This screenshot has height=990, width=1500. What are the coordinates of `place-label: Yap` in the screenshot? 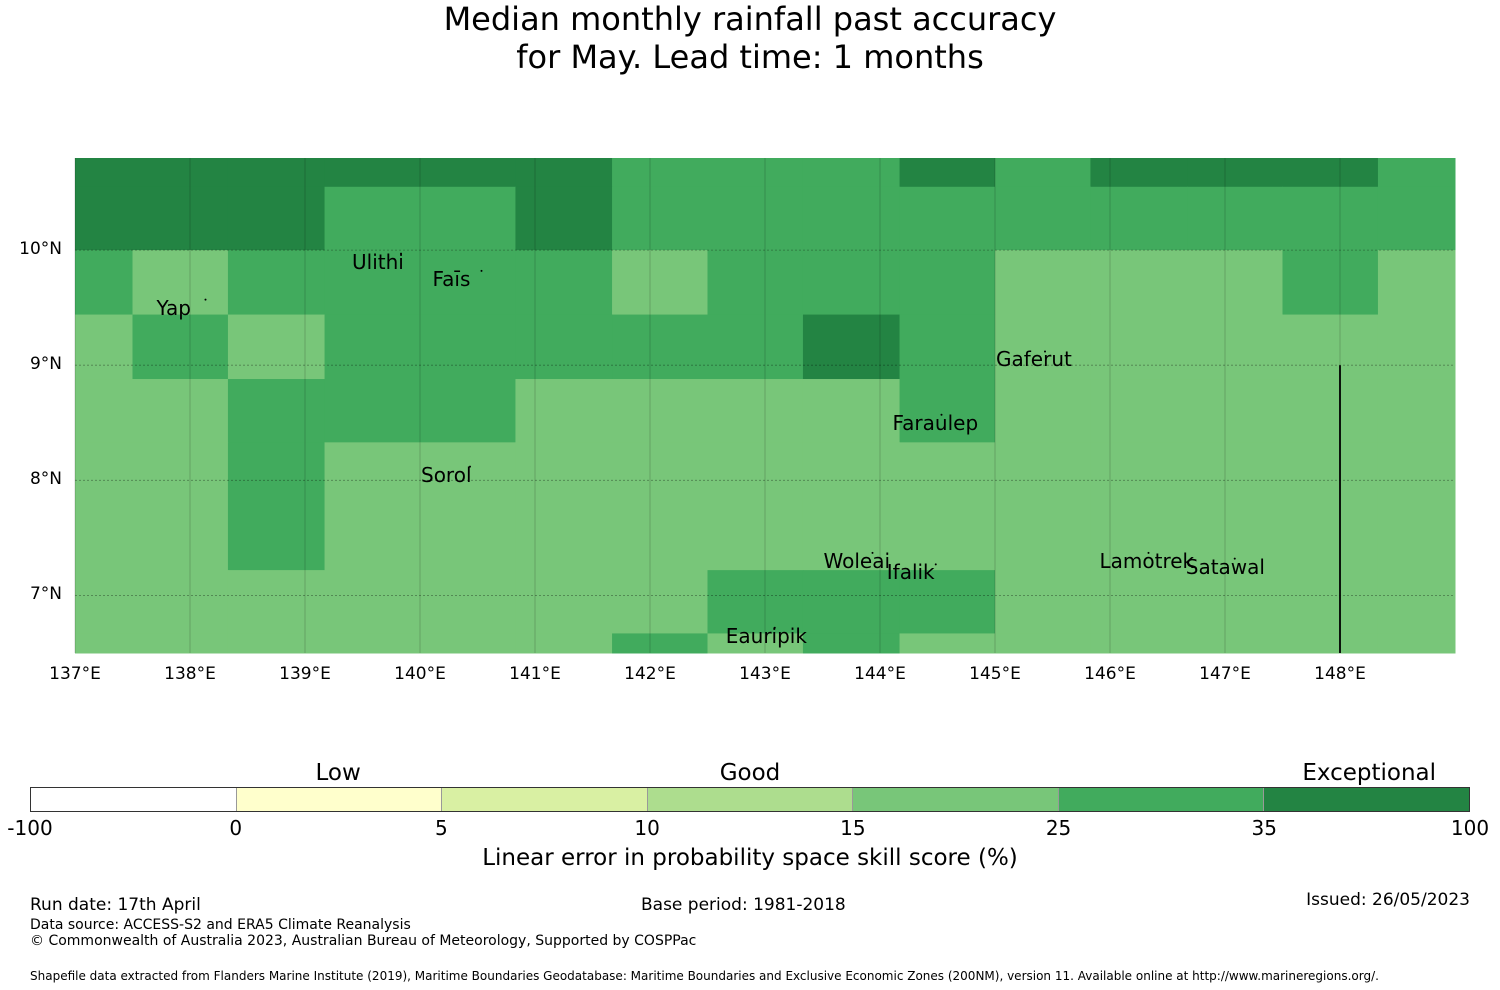 It's located at (173, 307).